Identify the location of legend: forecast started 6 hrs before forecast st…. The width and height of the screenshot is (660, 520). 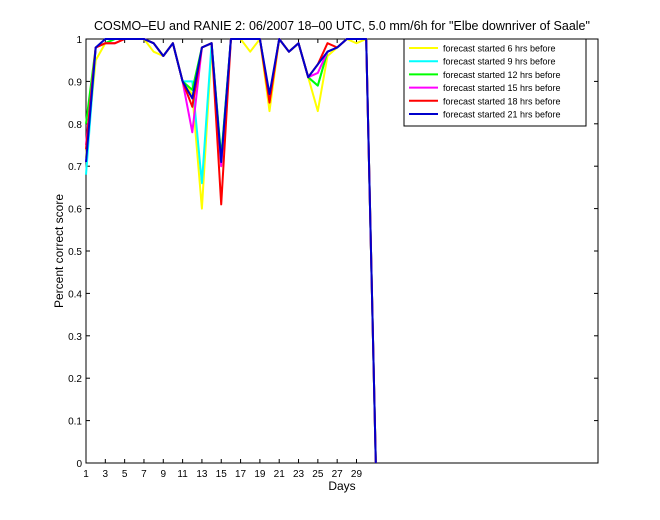
(495, 82).